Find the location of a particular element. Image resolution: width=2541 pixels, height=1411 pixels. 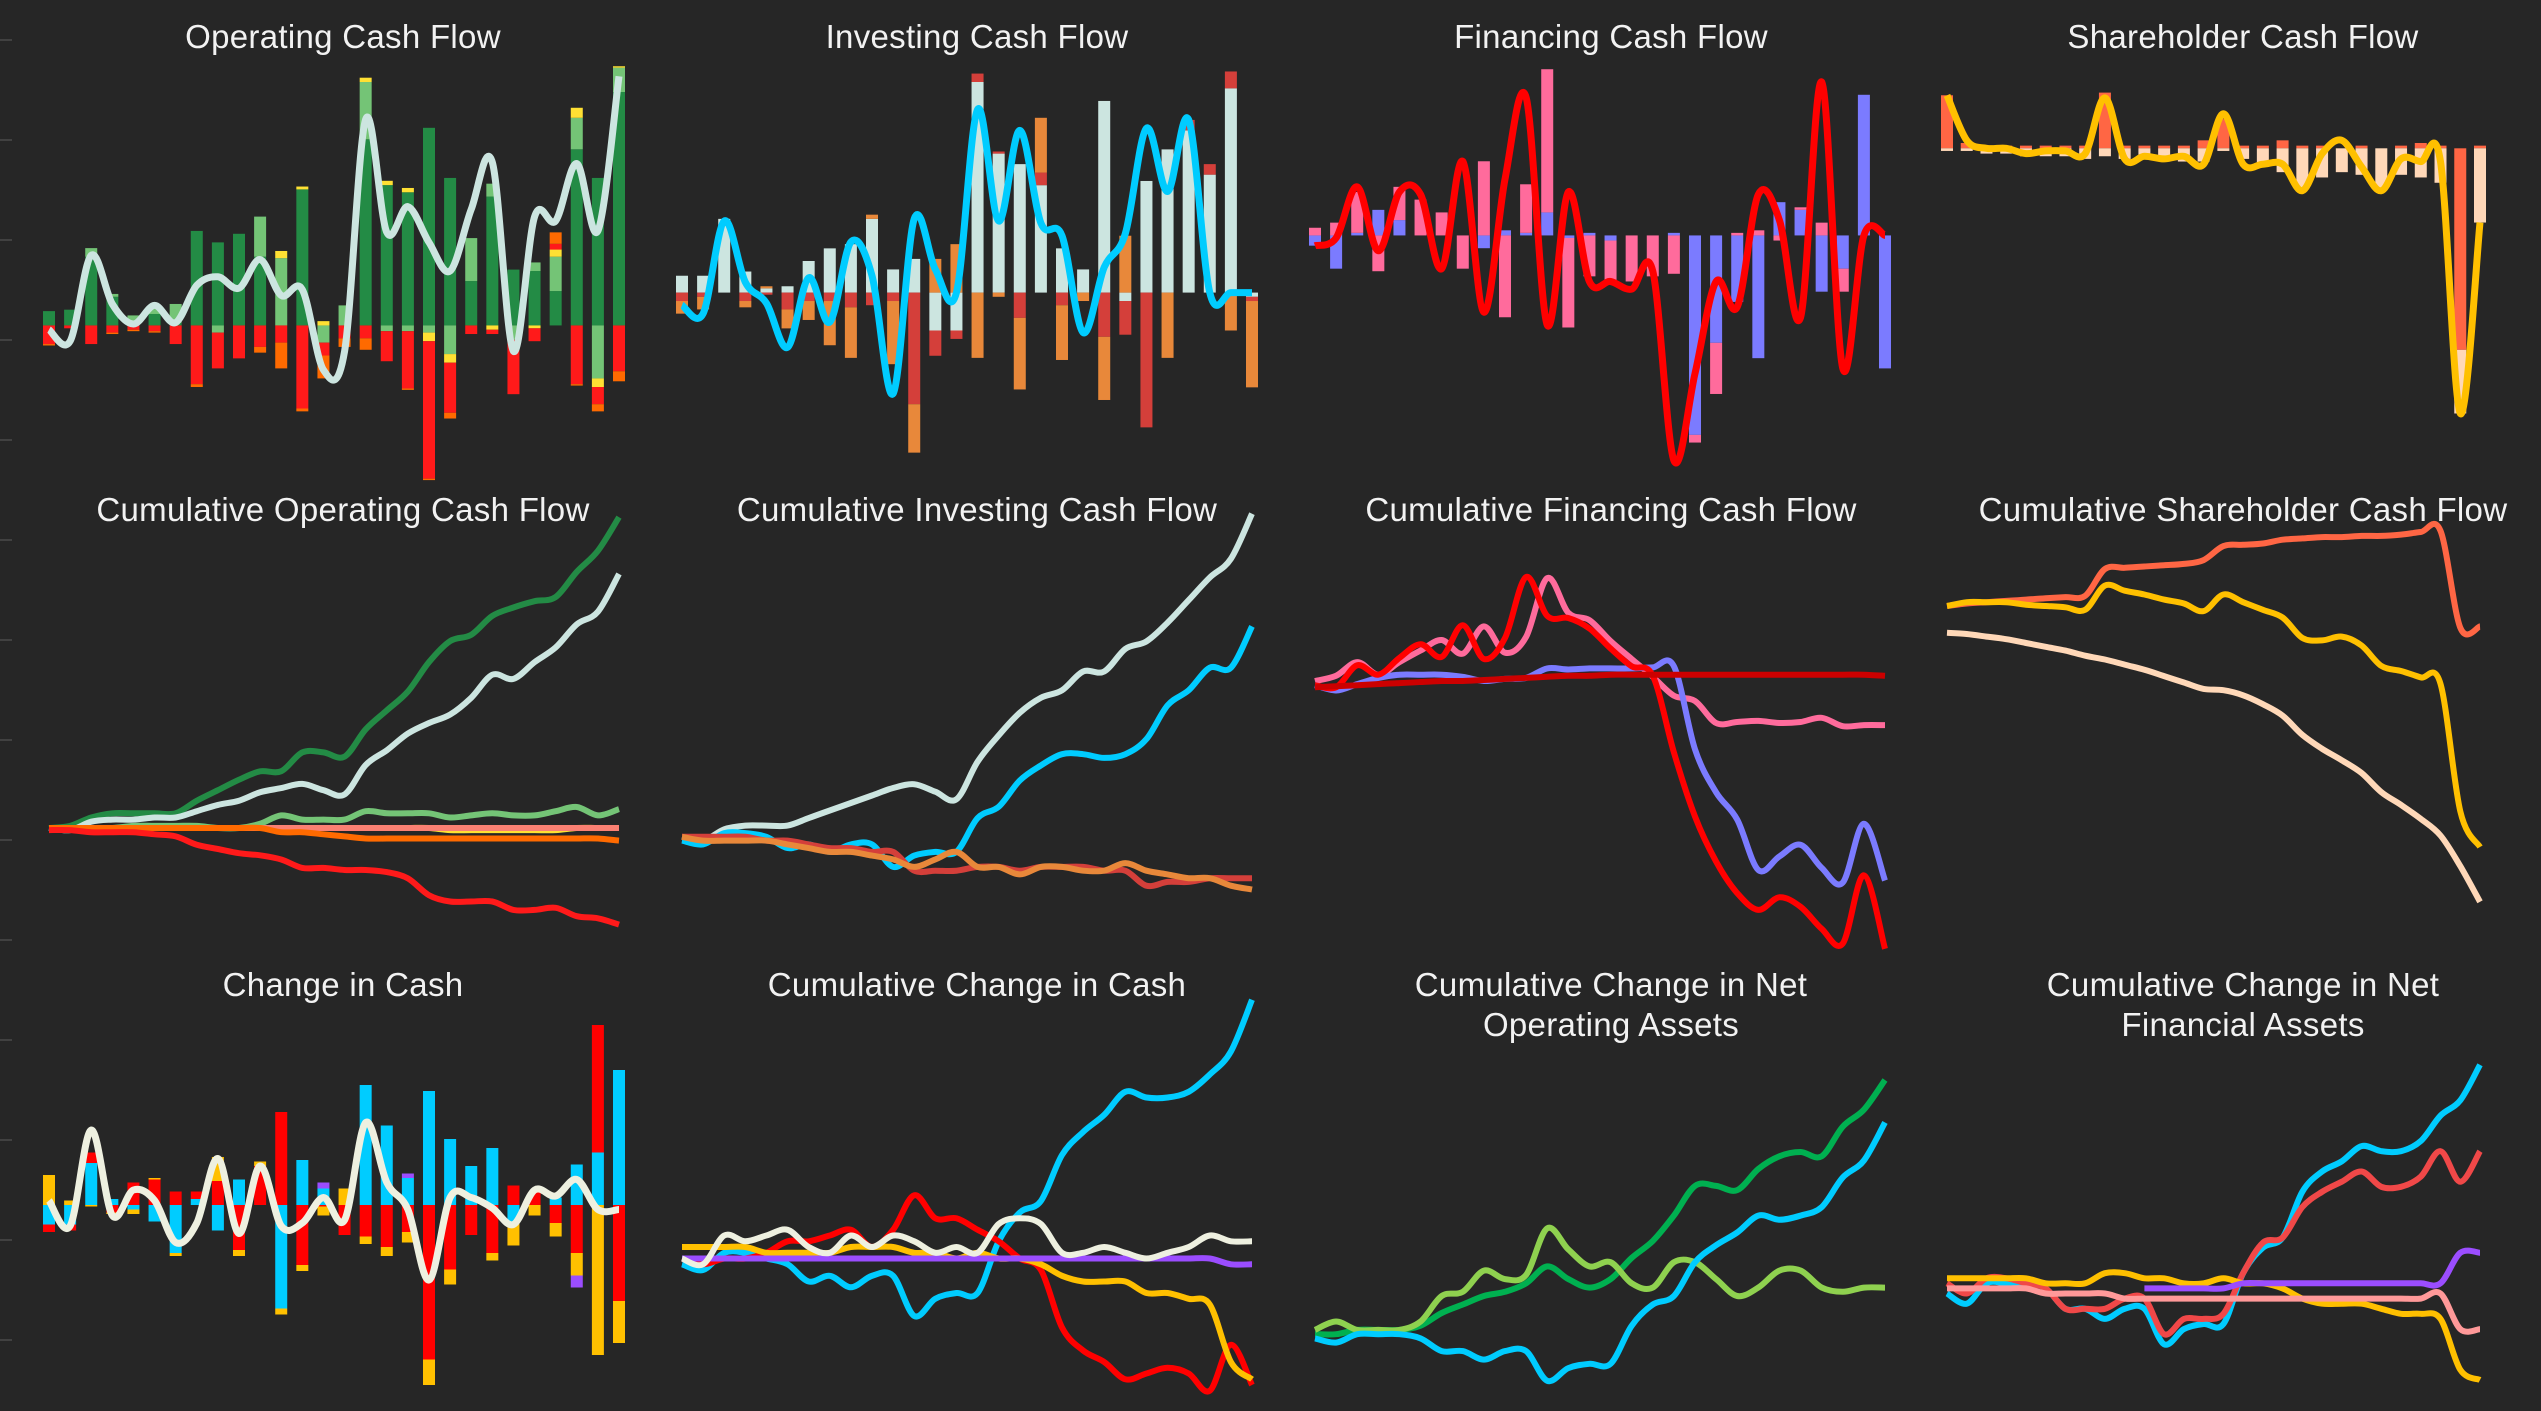

chart-cumulative-financing-cash-flow: Cumulative Financing Cash Flow is located at coordinates (1601, 720).